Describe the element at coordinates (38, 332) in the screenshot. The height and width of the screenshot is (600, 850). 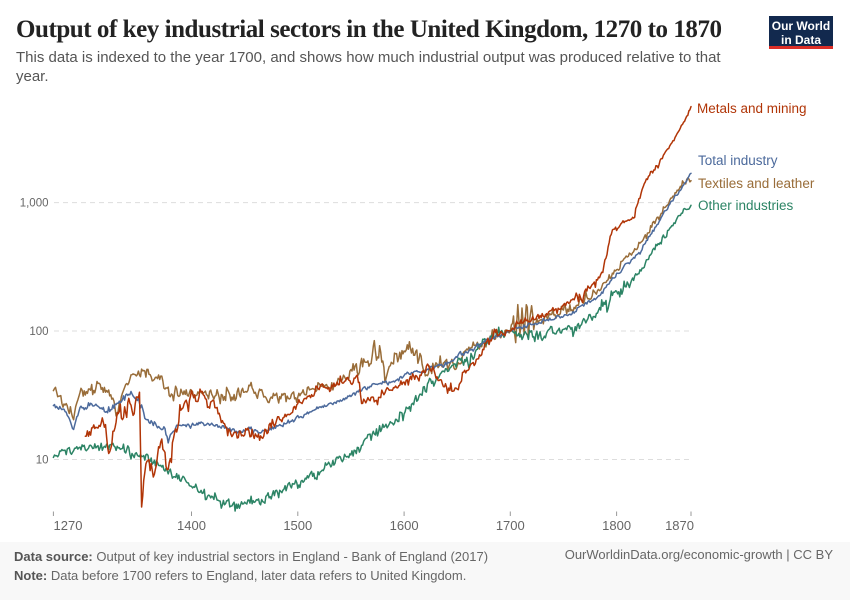
I see `svg-text: 100` at that location.